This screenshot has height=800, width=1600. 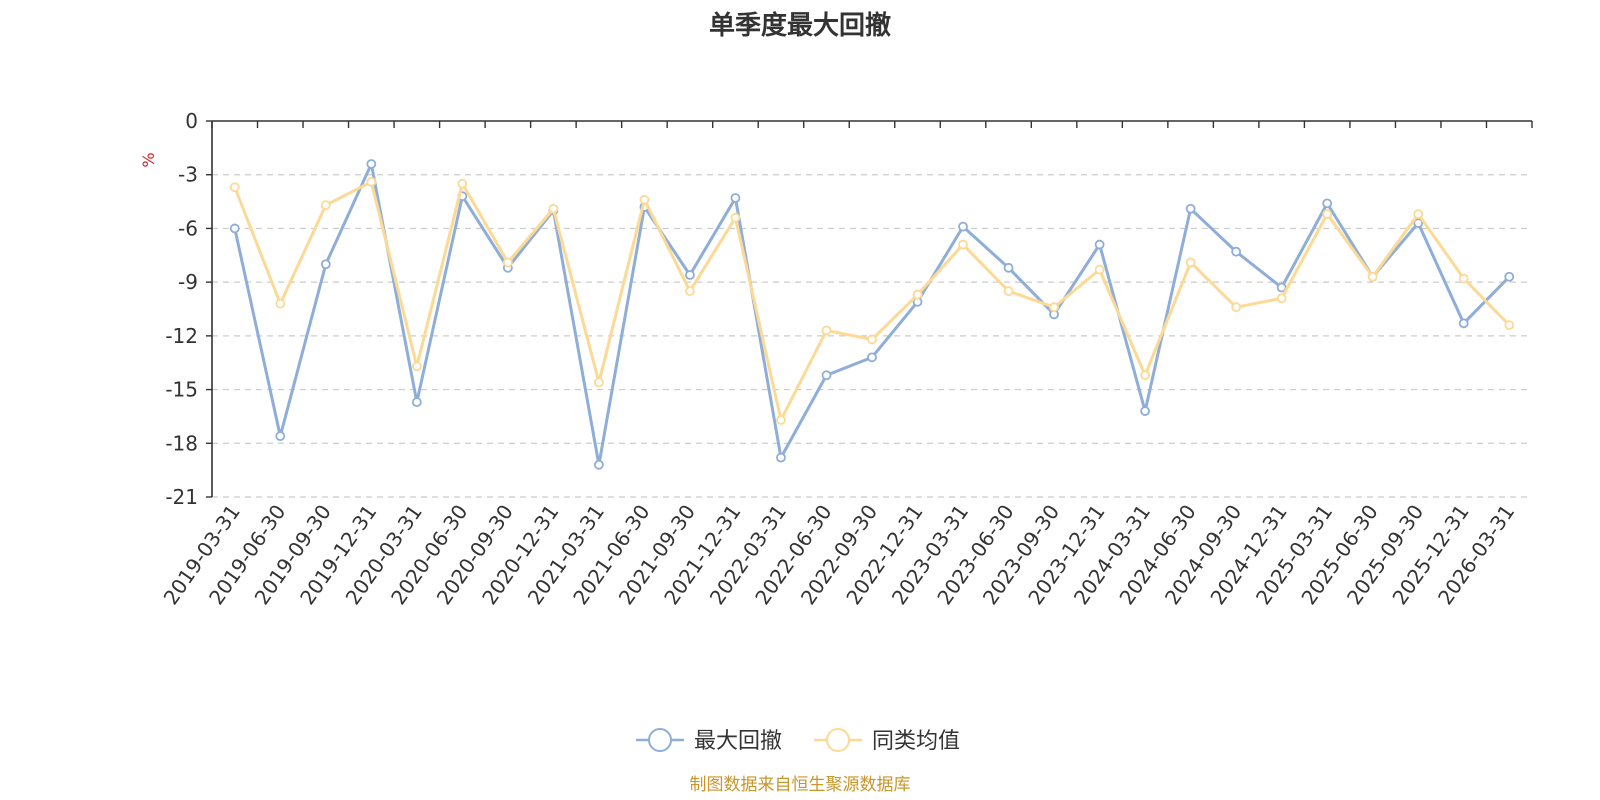 I want to click on y-tick-label: -6, so click(x=188, y=228).